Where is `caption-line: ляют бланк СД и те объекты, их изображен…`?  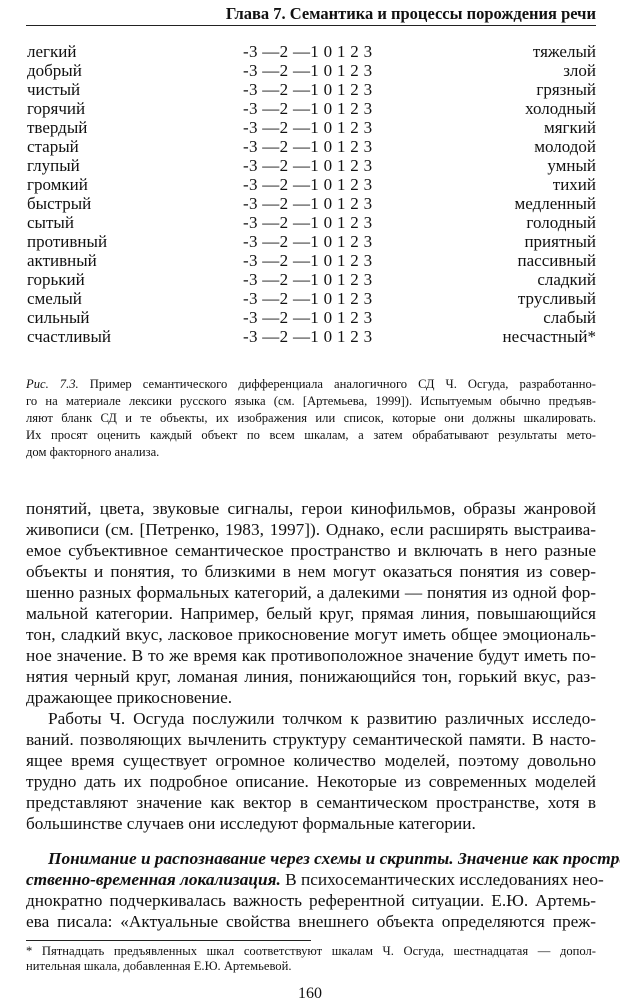 caption-line: ляют бланк СД и те объекты, их изображен… is located at coordinates (311, 418).